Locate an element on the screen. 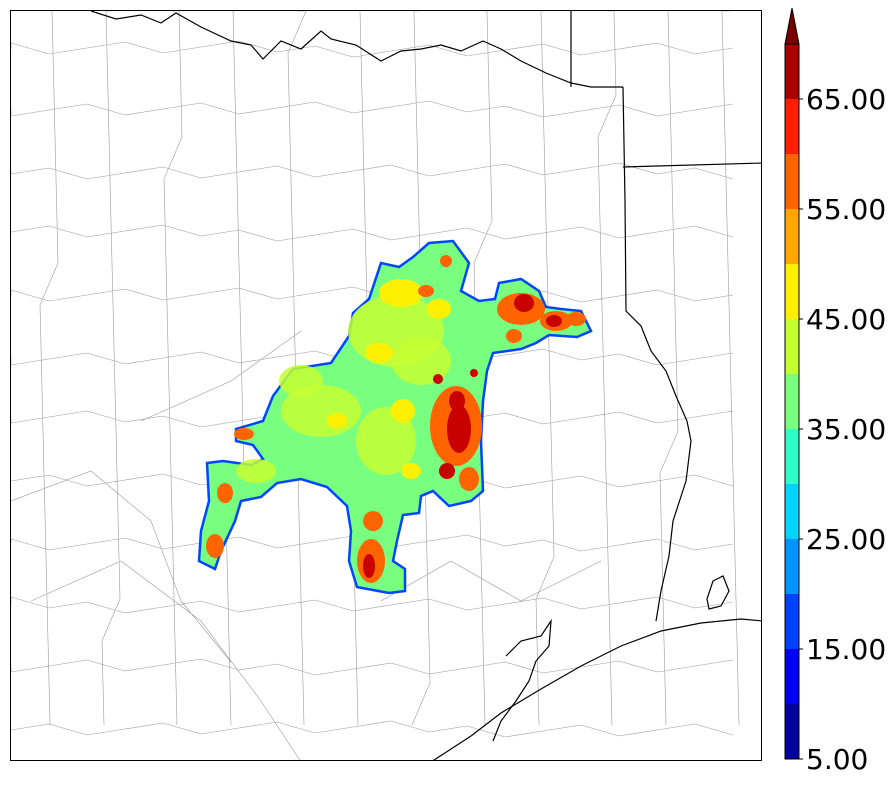 This screenshot has height=785, width=894. colorbar-tick-label-55: 55.00 is located at coordinates (846, 209).